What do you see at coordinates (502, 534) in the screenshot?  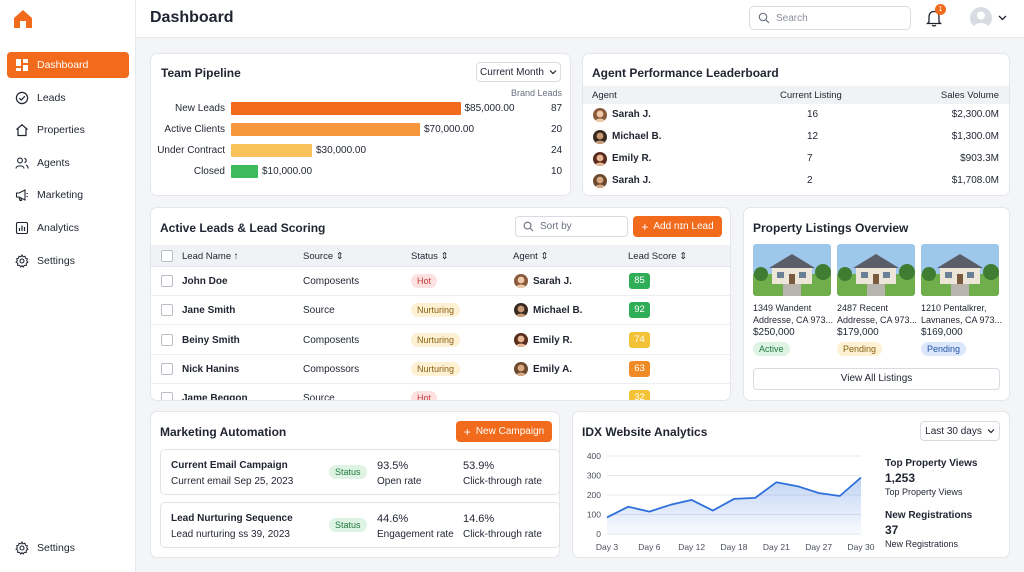 I see `metric-label: Click-through rate` at bounding box center [502, 534].